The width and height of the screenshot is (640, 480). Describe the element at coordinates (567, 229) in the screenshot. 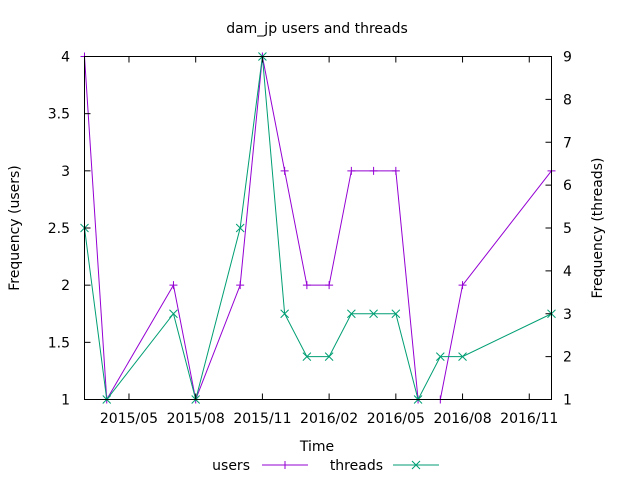

I see `y-tick-label-right: 5` at that location.